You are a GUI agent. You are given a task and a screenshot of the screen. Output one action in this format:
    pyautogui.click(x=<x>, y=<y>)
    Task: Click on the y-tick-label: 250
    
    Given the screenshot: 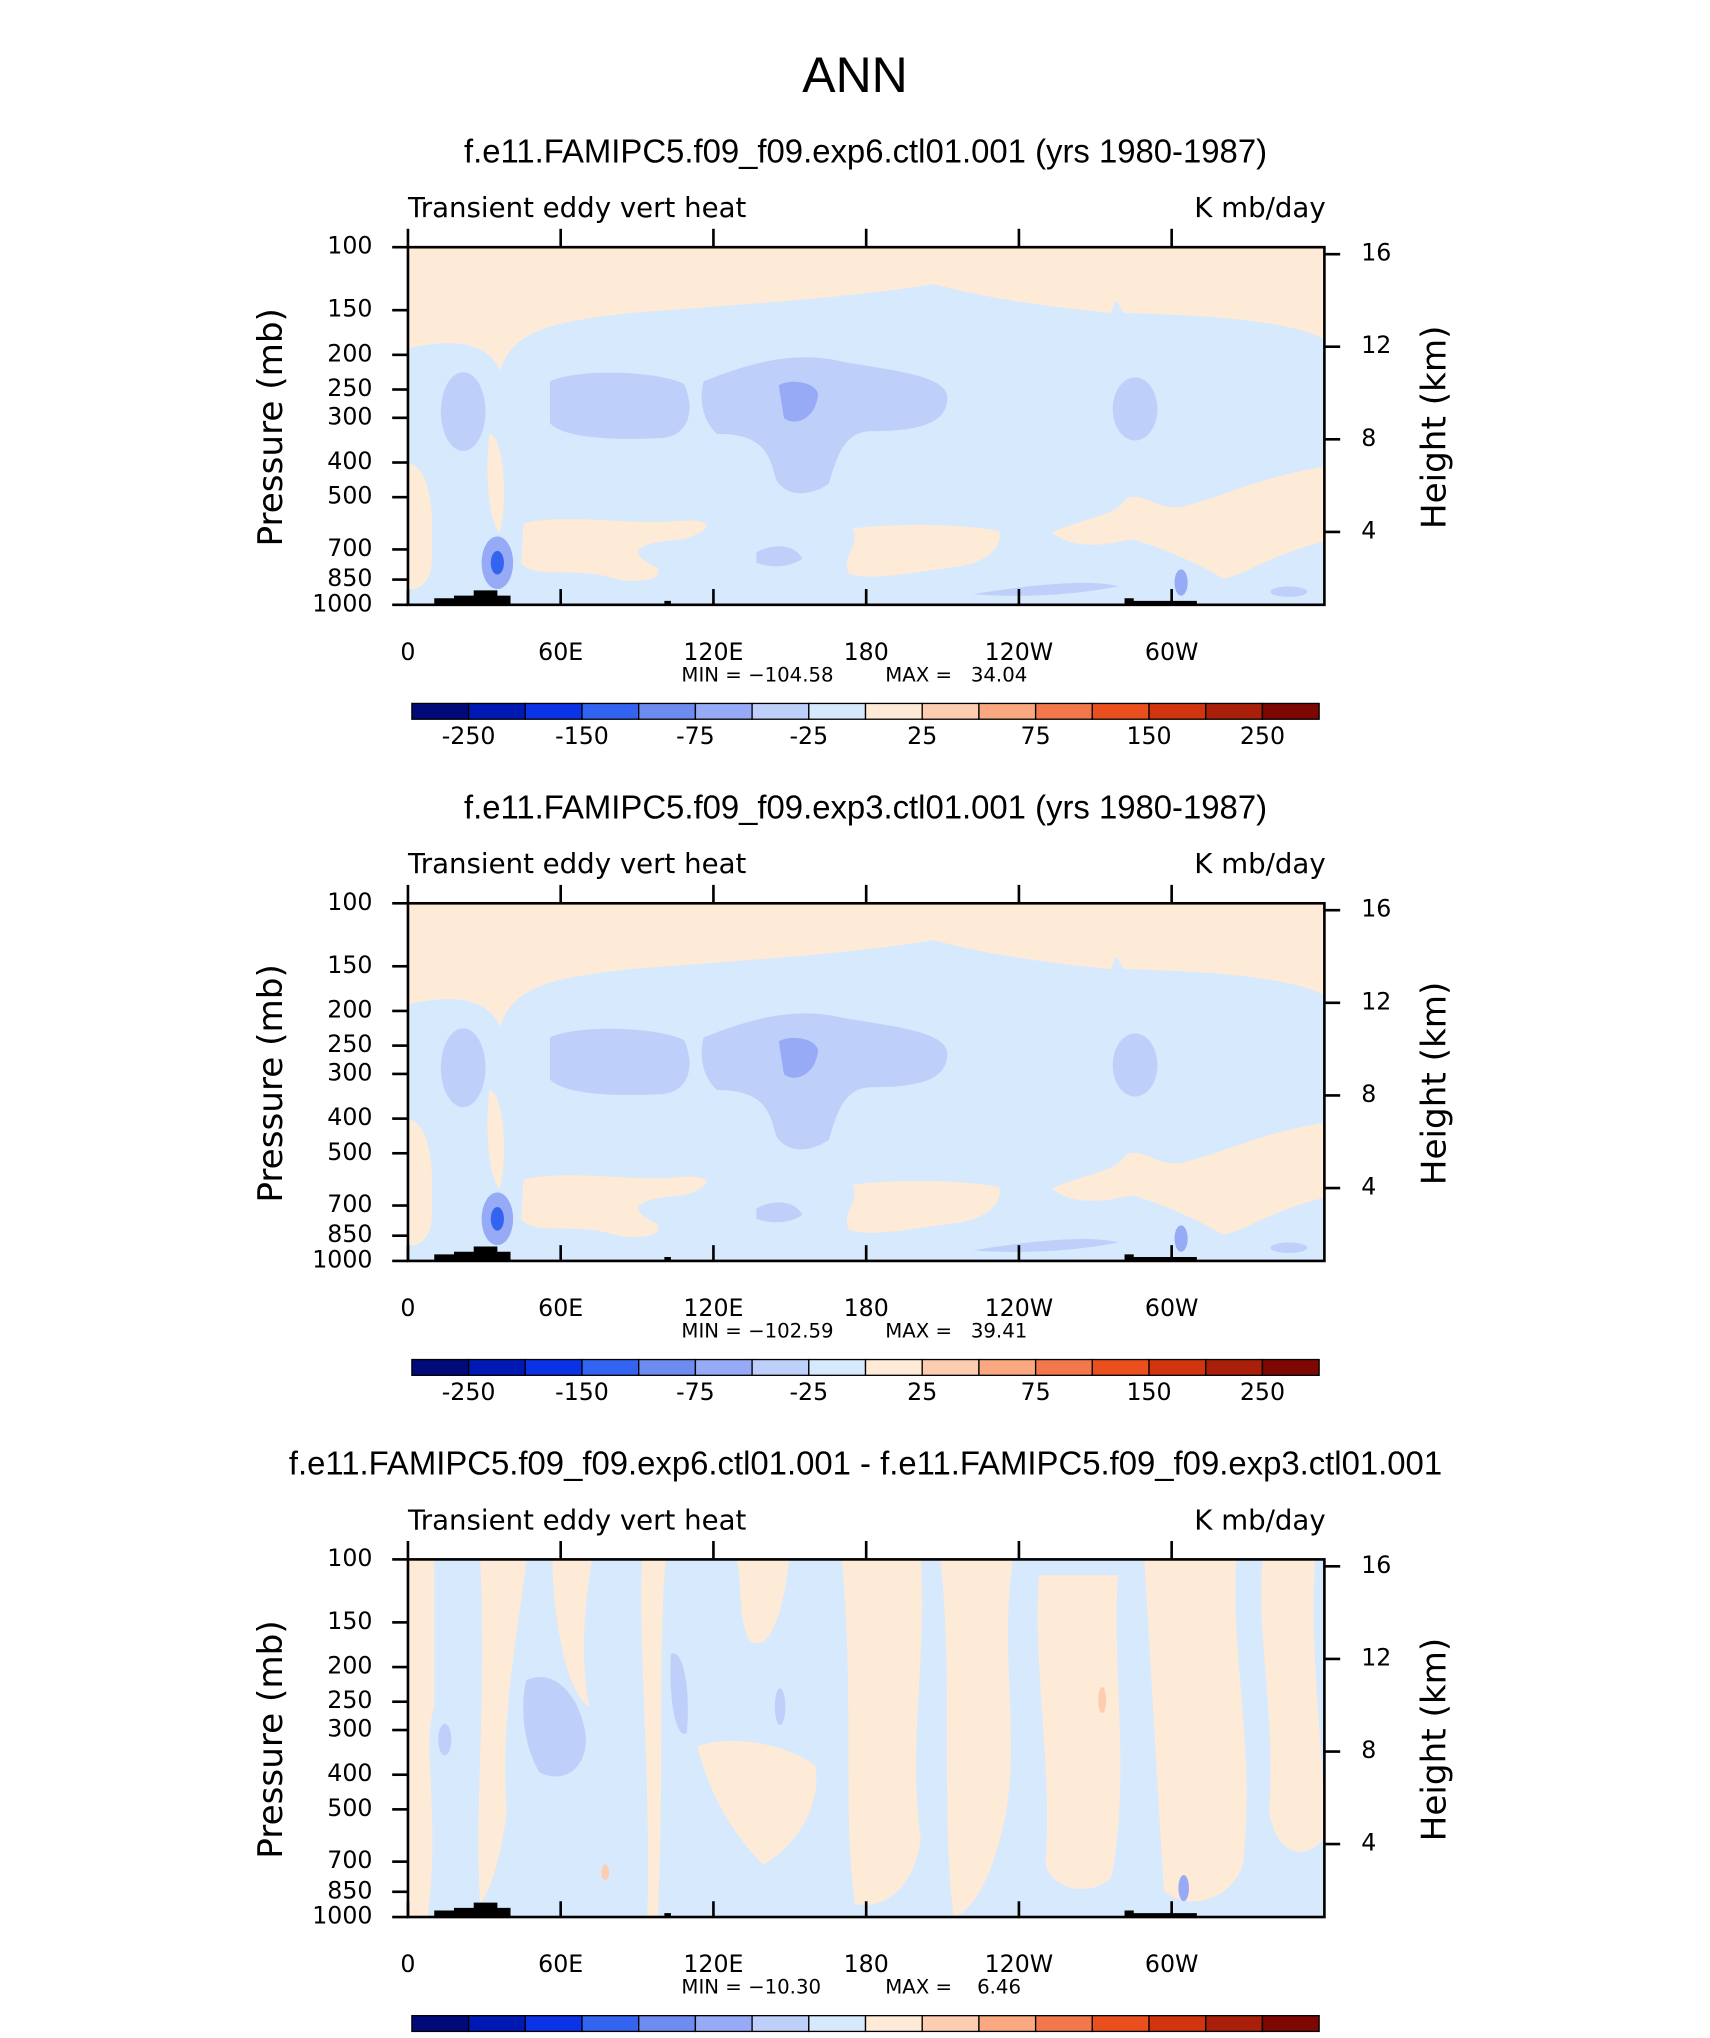 What is the action you would take?
    pyautogui.click(x=349, y=1044)
    